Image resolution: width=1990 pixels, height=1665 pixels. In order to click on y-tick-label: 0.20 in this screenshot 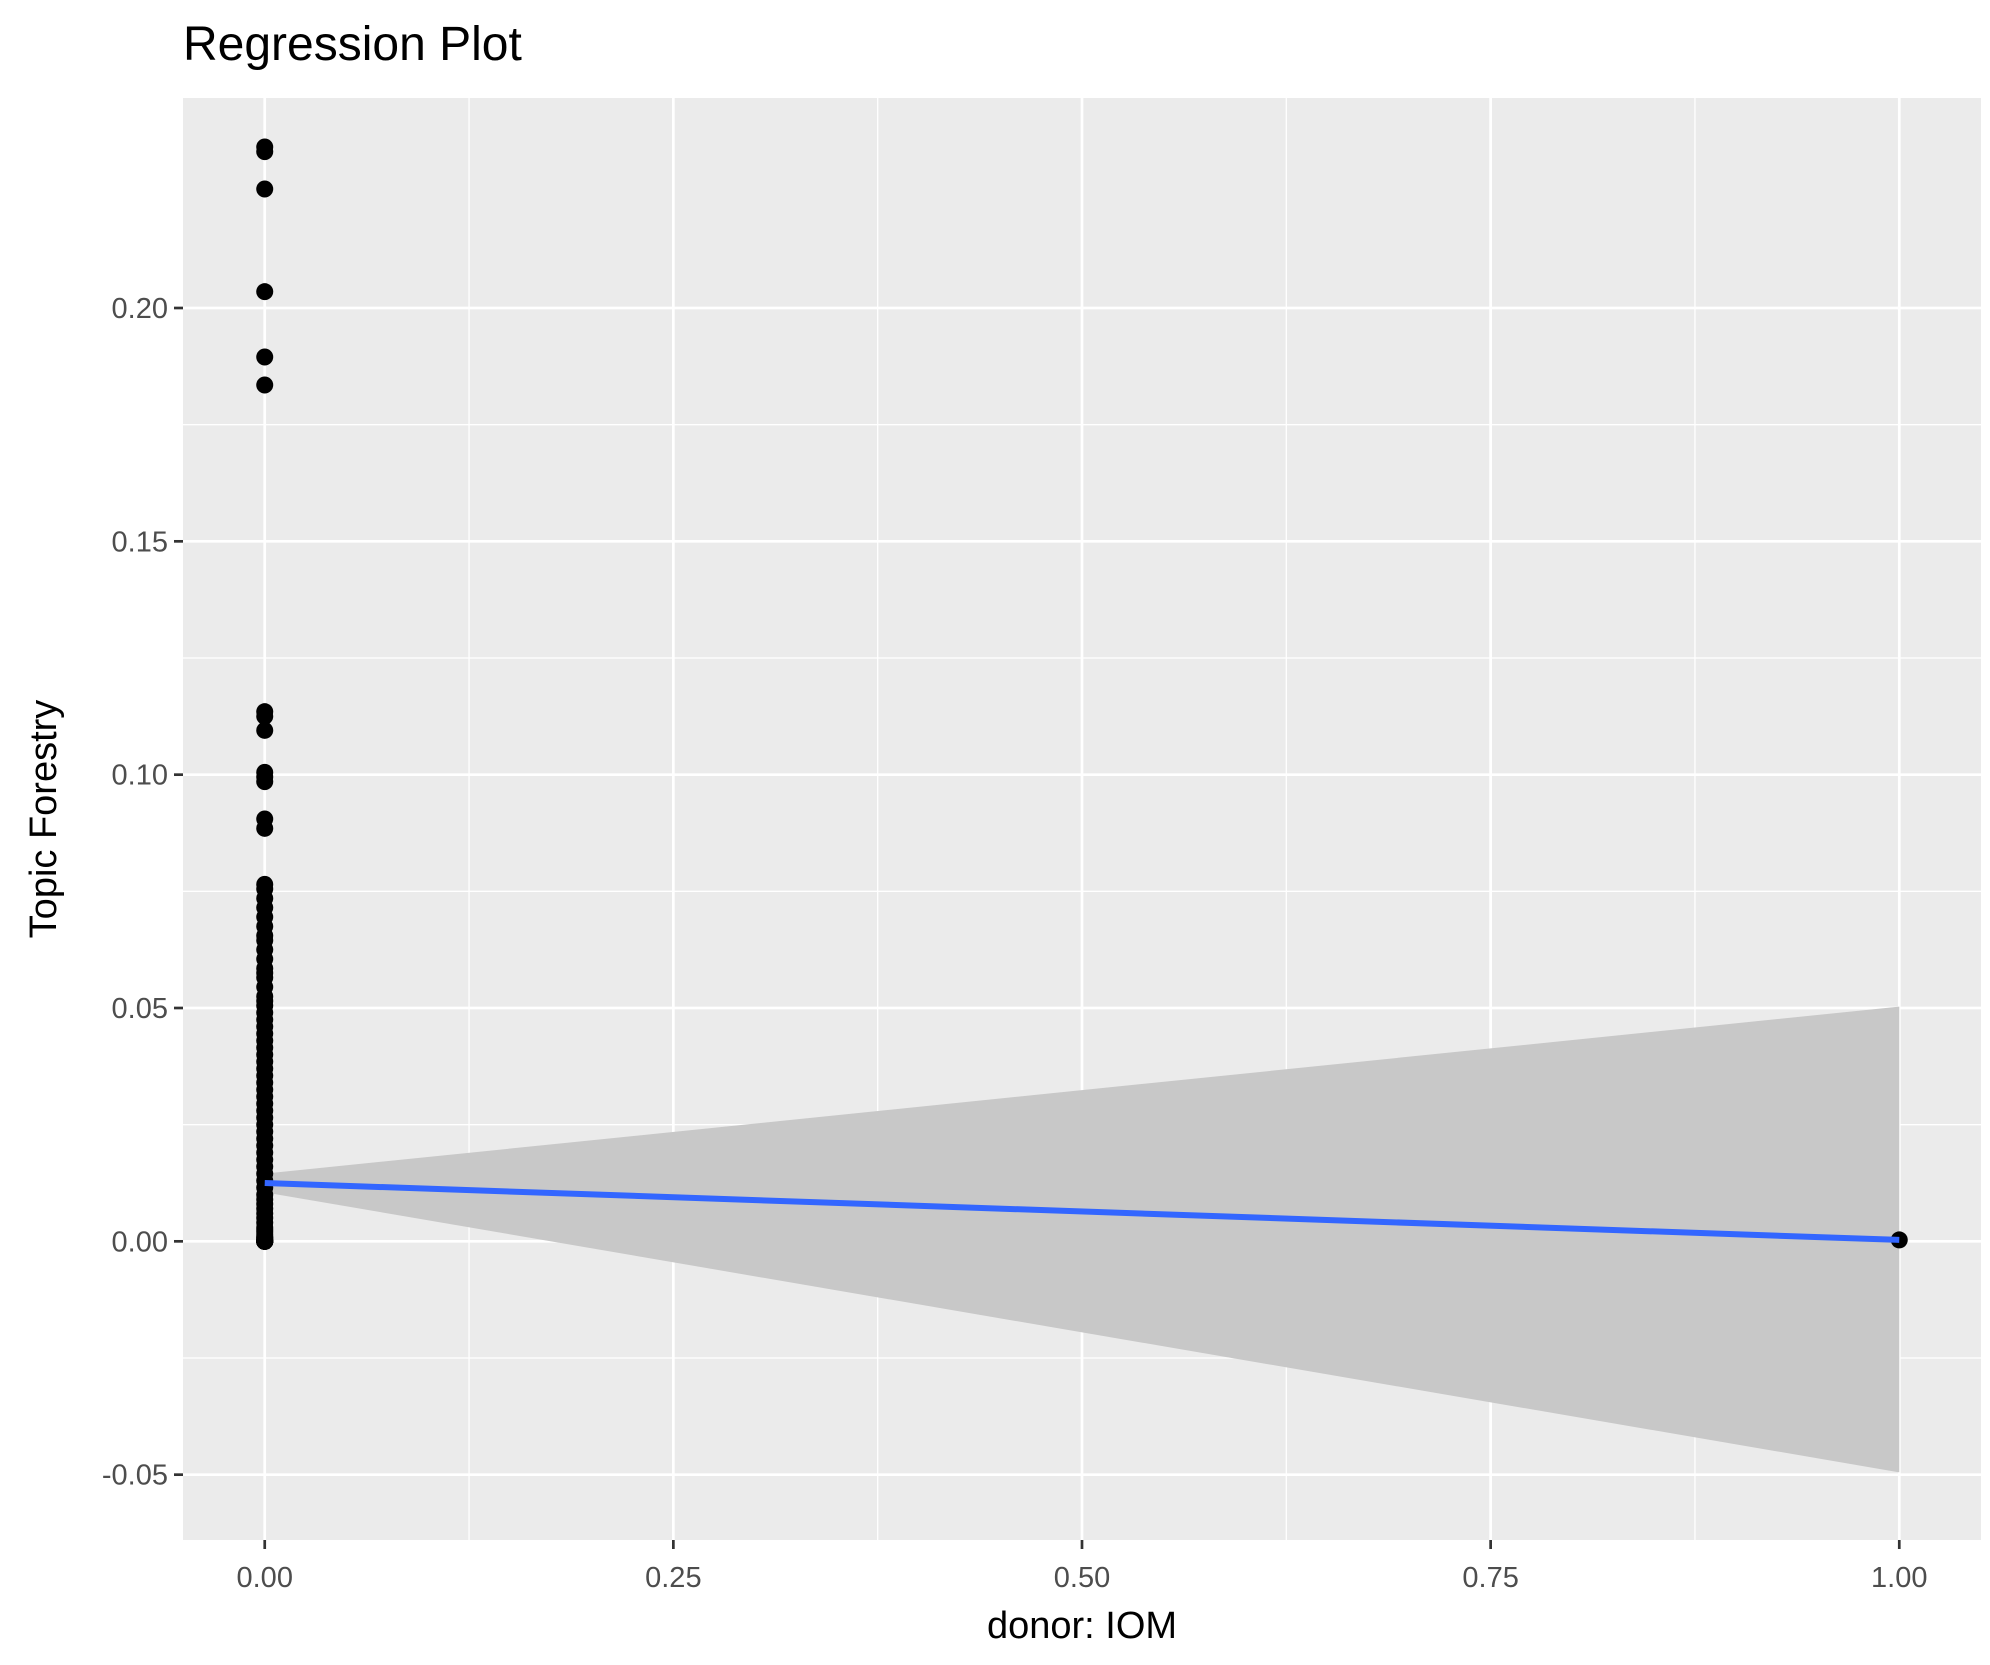, I will do `click(140, 309)`.